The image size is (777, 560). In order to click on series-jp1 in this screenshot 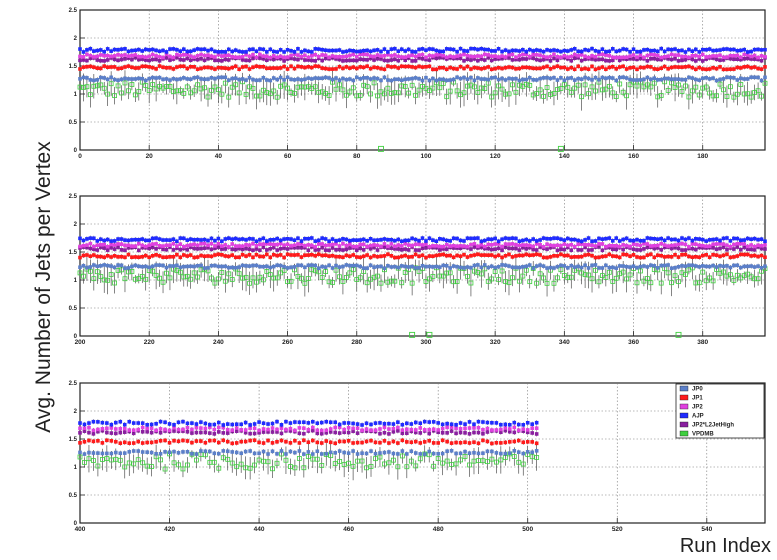, I will do `click(422, 67)`.